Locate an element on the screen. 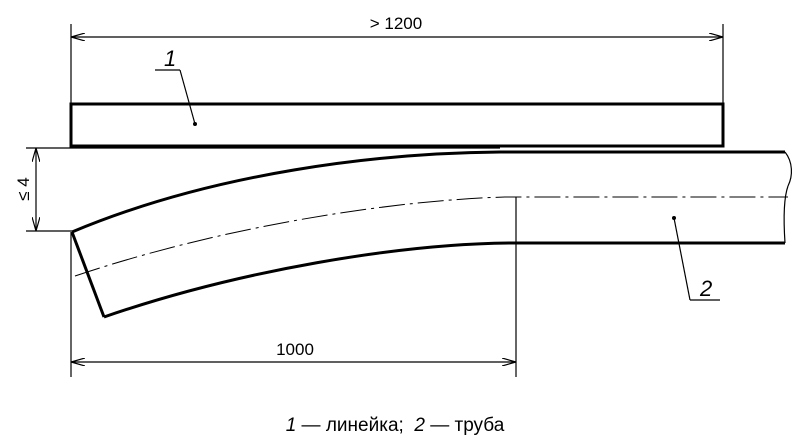 The height and width of the screenshot is (440, 796). ruler-length-label: > 1200 is located at coordinates (396, 23).